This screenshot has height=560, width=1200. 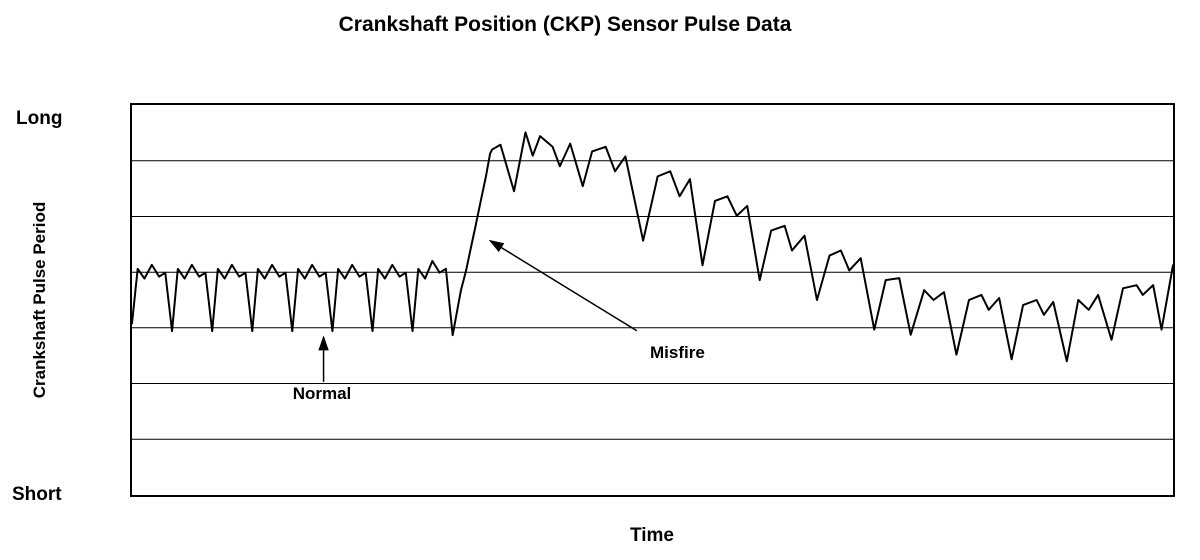 What do you see at coordinates (322, 393) in the screenshot?
I see `annotation-normal: Normal` at bounding box center [322, 393].